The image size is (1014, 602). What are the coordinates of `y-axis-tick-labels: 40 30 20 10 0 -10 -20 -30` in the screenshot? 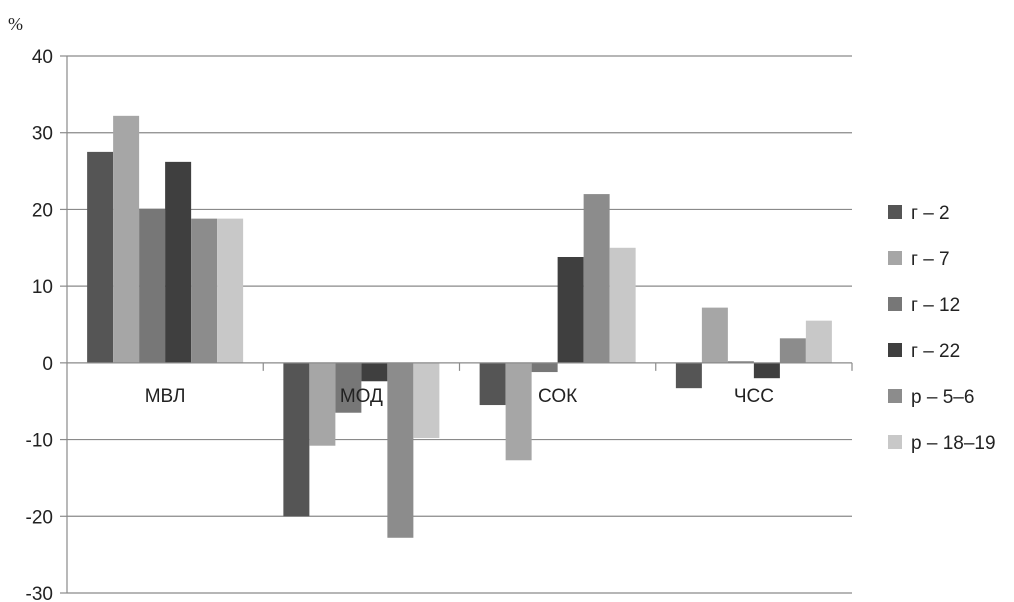 It's located at (39, 324).